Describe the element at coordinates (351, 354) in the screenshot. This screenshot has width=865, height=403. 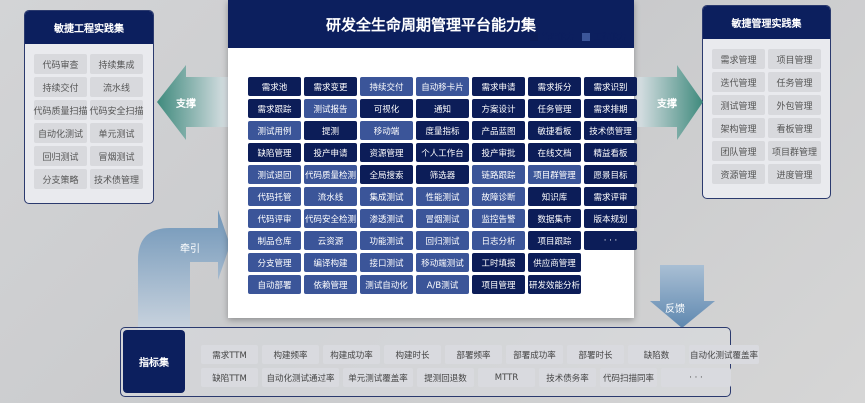
I see `metric-item: 构建成功率` at that location.